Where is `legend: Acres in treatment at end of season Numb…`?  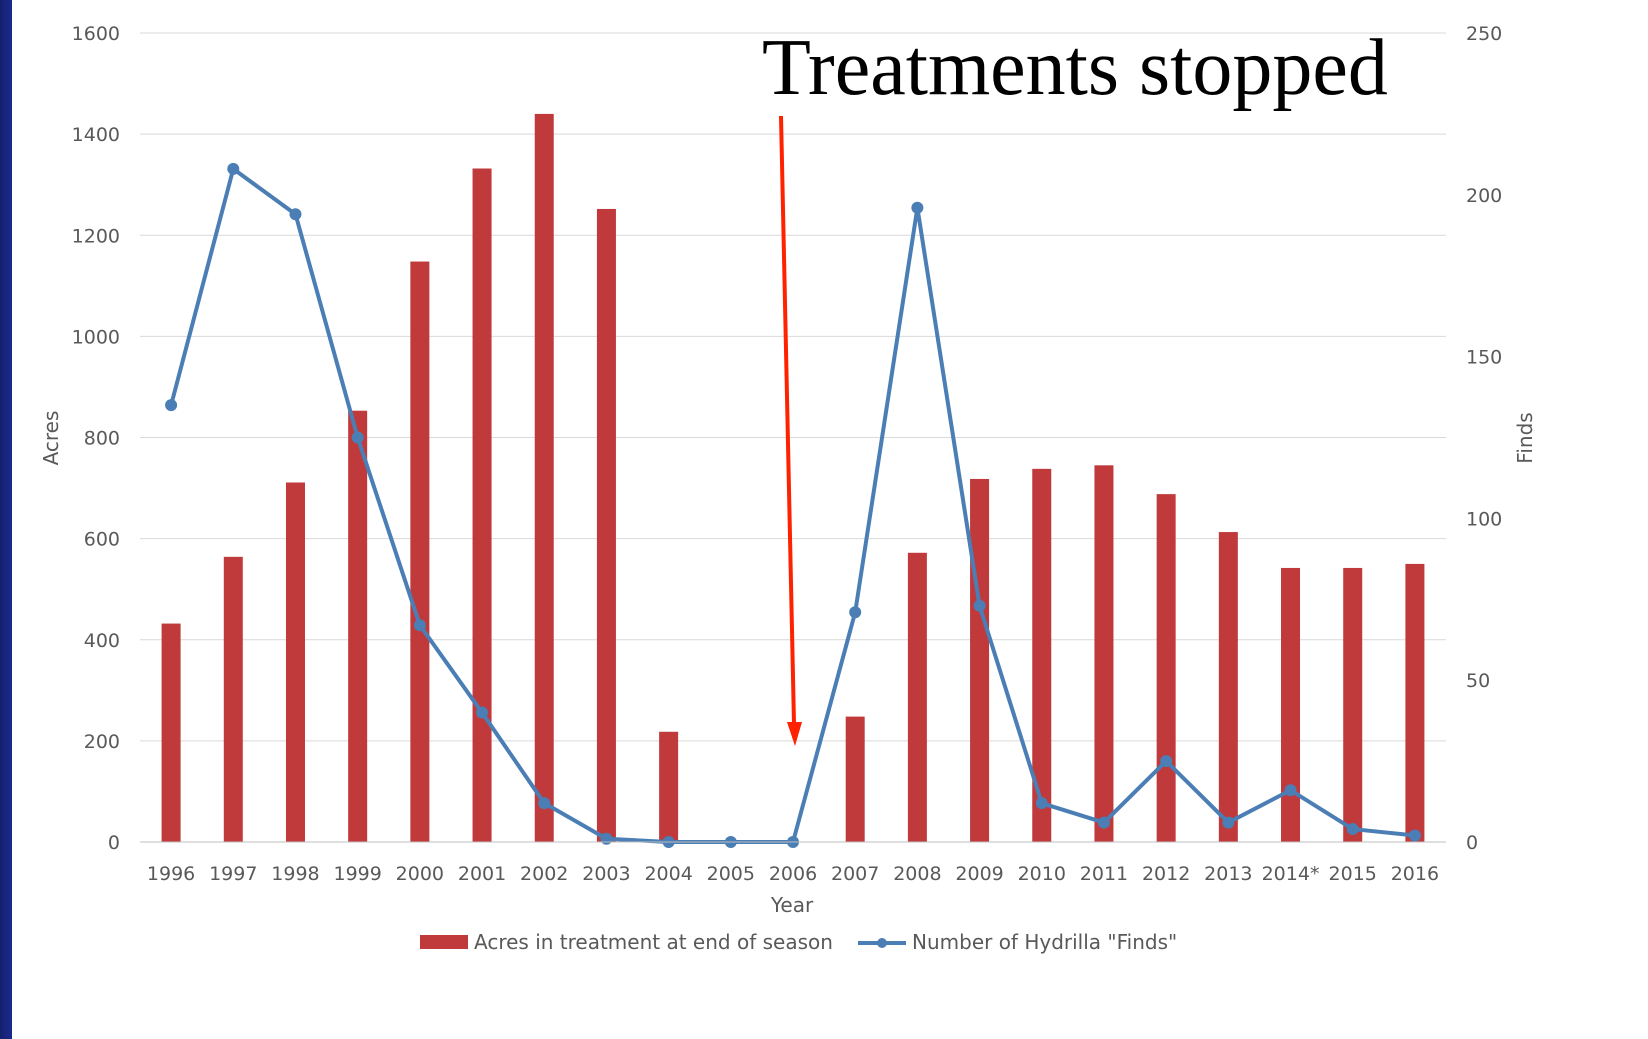 legend: Acres in treatment at end of season Numb… is located at coordinates (798, 942).